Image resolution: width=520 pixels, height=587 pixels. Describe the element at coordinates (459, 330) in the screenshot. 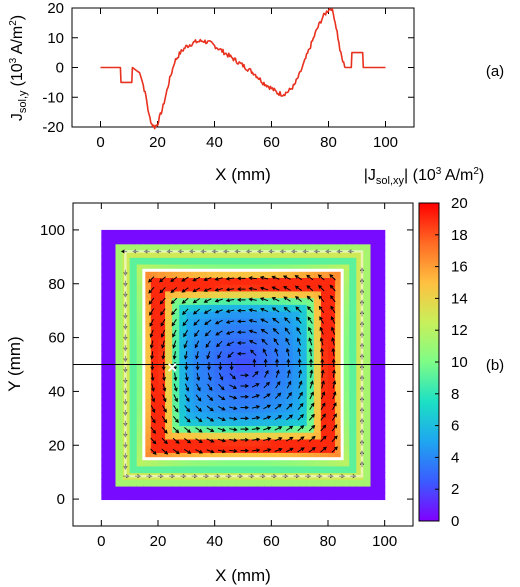

I see `cbar-tick-label: 12` at that location.